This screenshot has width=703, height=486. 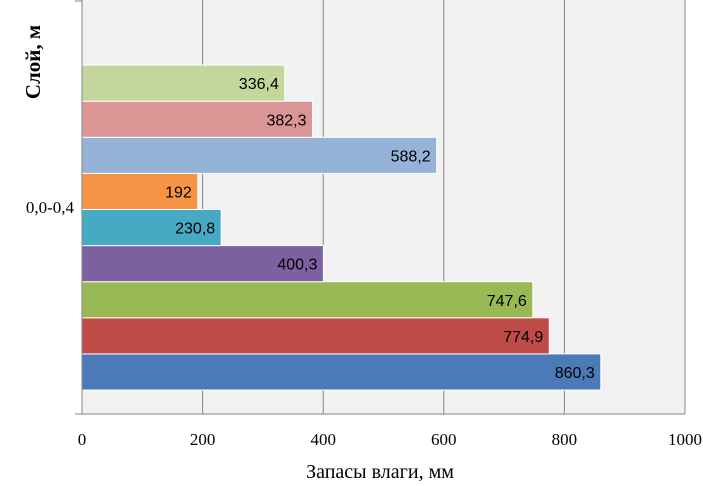 What do you see at coordinates (259, 84) in the screenshot?
I see `bar-value-label: 336,4` at bounding box center [259, 84].